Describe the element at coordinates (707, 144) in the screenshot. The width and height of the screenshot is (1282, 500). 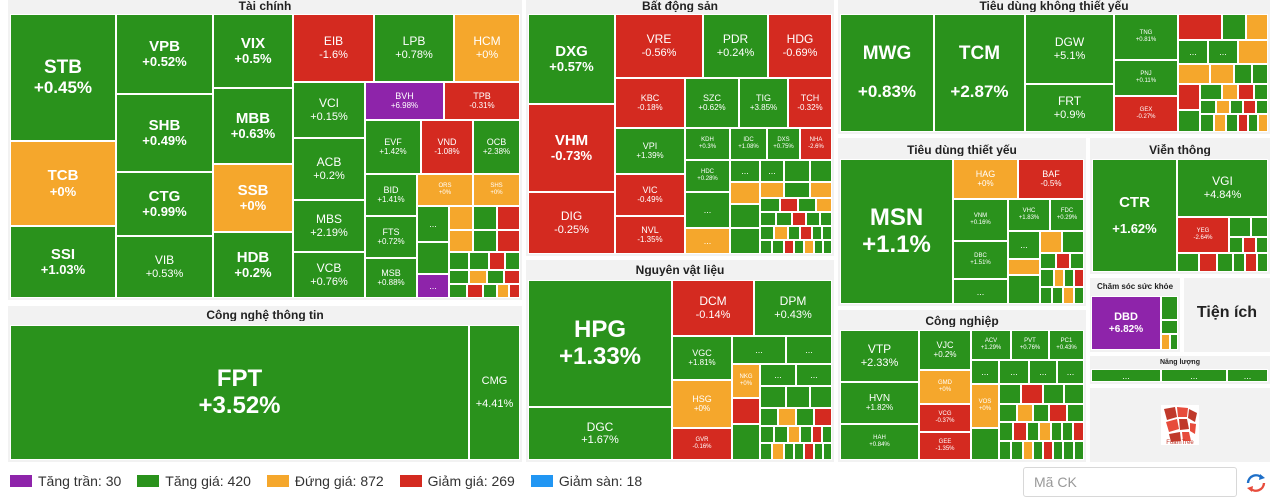
I see `tile-KDH: KDH +0.3%` at that location.